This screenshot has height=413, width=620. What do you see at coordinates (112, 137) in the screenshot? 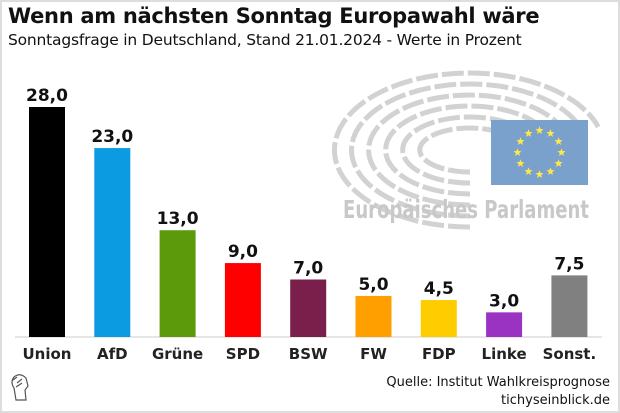
I see `data-label: 23,0` at bounding box center [112, 137].